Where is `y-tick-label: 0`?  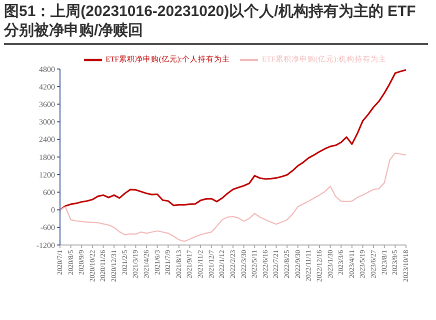
y-tick-label: 0 is located at coordinates (53, 210).